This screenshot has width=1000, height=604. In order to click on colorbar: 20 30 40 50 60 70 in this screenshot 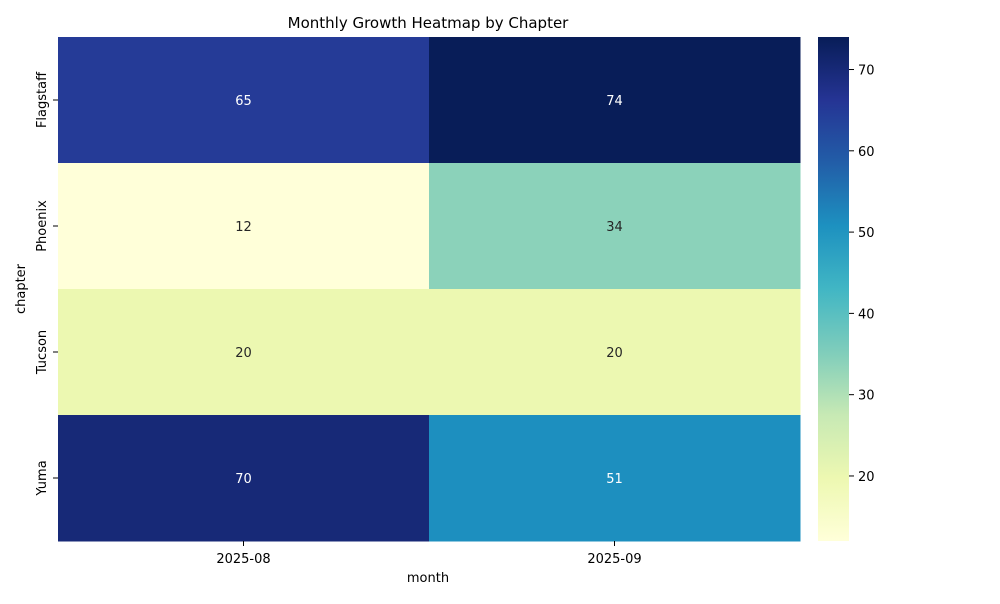, I will do `click(846, 289)`.